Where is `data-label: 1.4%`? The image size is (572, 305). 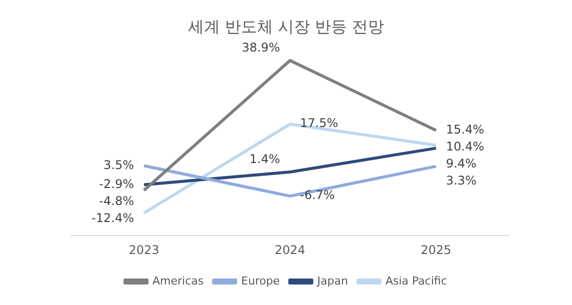 data-label: 1.4% is located at coordinates (265, 159).